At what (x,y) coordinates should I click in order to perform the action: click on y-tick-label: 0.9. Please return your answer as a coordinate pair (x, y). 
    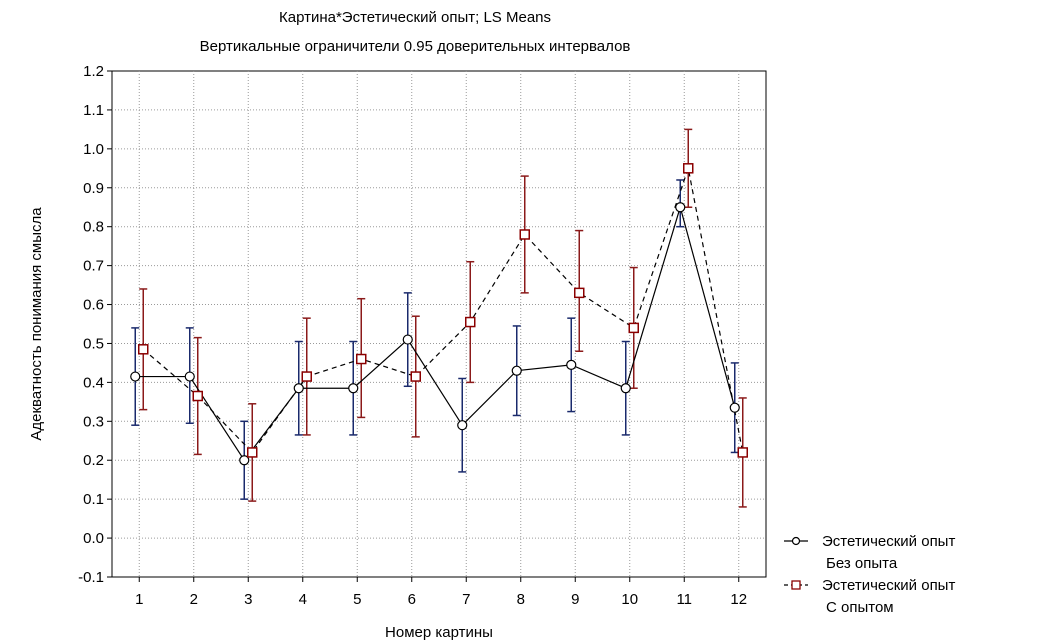
    Looking at the image, I should click on (93, 188).